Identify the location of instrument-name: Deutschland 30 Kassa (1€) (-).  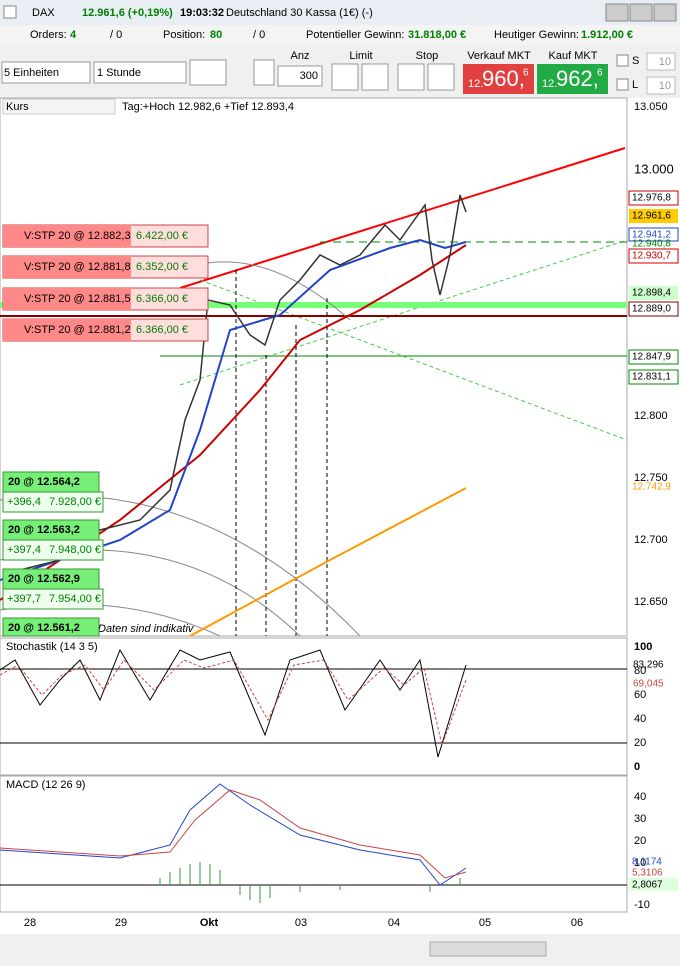
(299, 13).